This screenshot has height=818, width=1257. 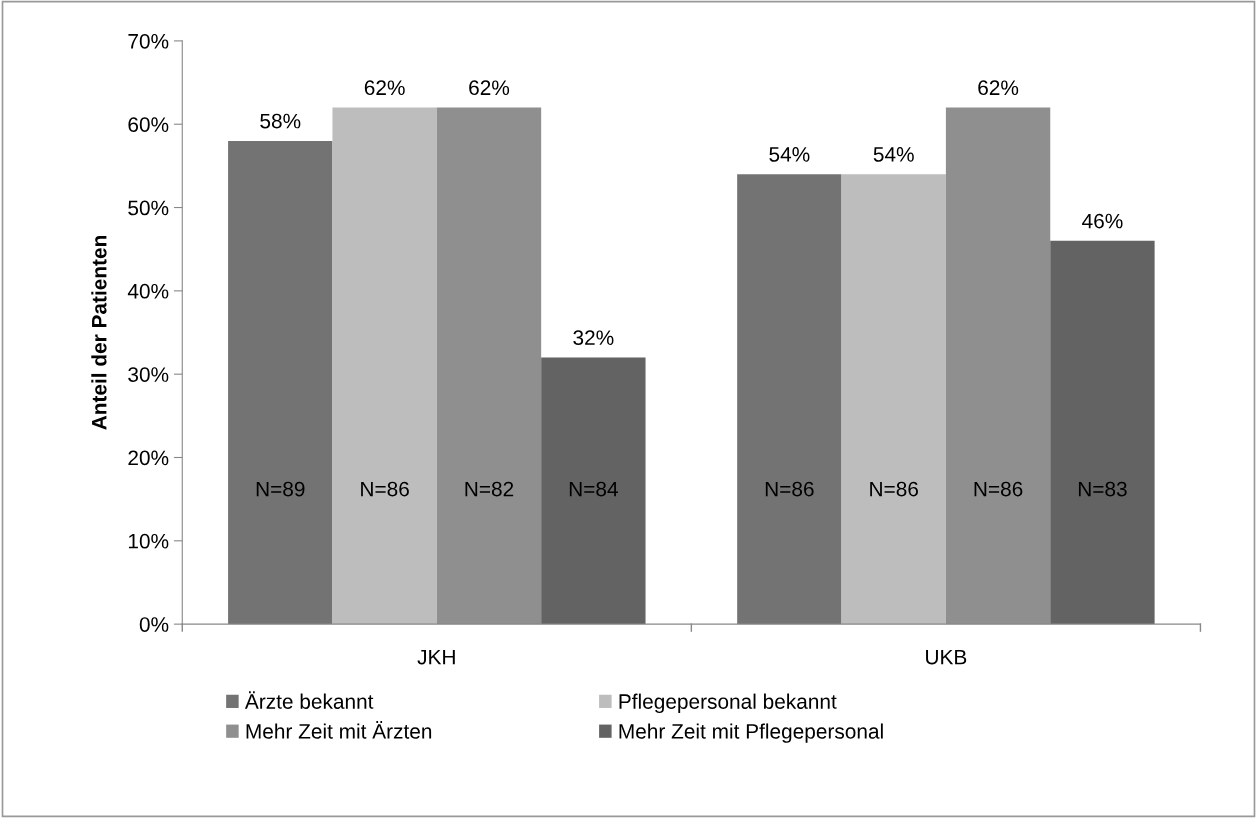 What do you see at coordinates (728, 703) in the screenshot?
I see `legend-label: Pflegepersonal bekannt` at bounding box center [728, 703].